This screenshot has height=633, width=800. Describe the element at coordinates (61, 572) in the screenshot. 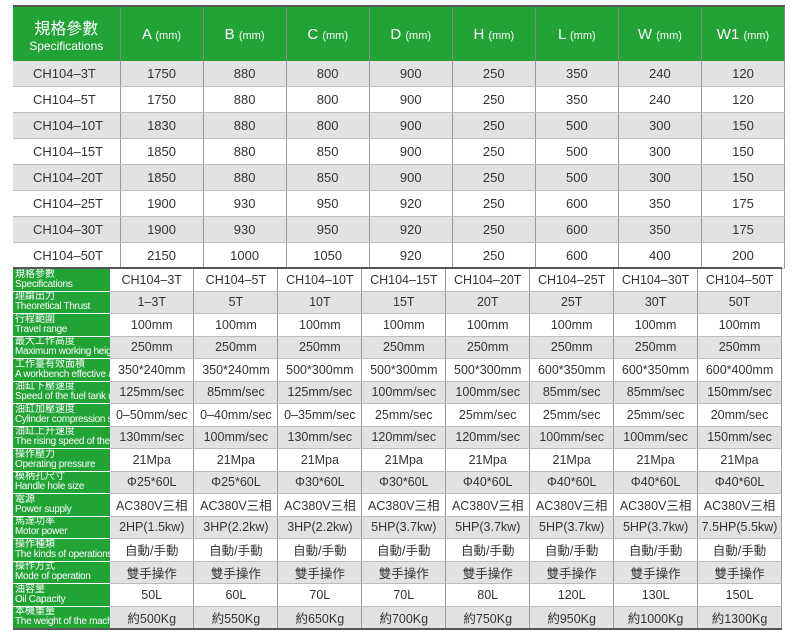

I see `row-header: 操作方式 Mode of operation` at that location.